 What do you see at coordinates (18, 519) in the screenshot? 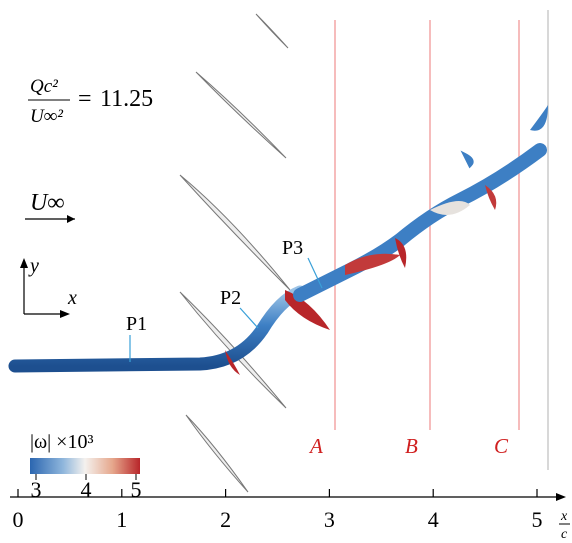
I see `x-tick-label: 0` at bounding box center [18, 519].